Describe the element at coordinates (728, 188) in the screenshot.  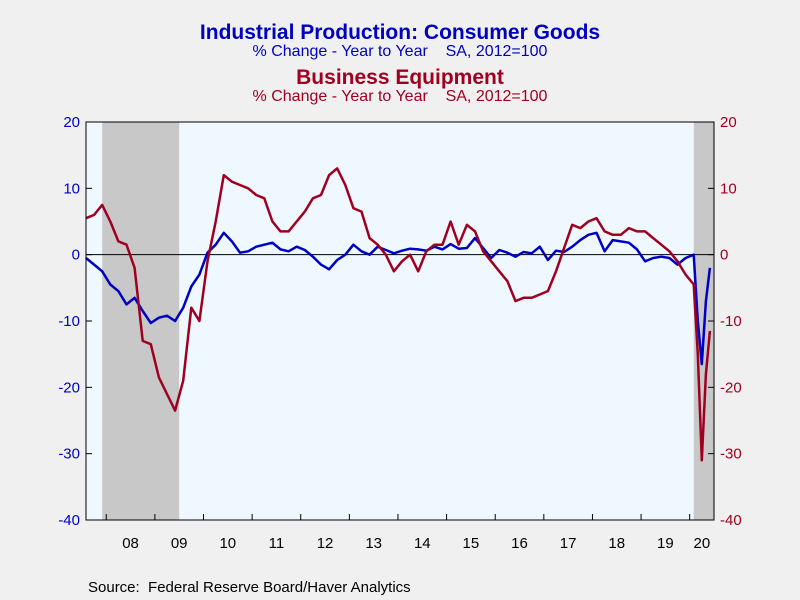
I see `right-tick-label: 10` at that location.